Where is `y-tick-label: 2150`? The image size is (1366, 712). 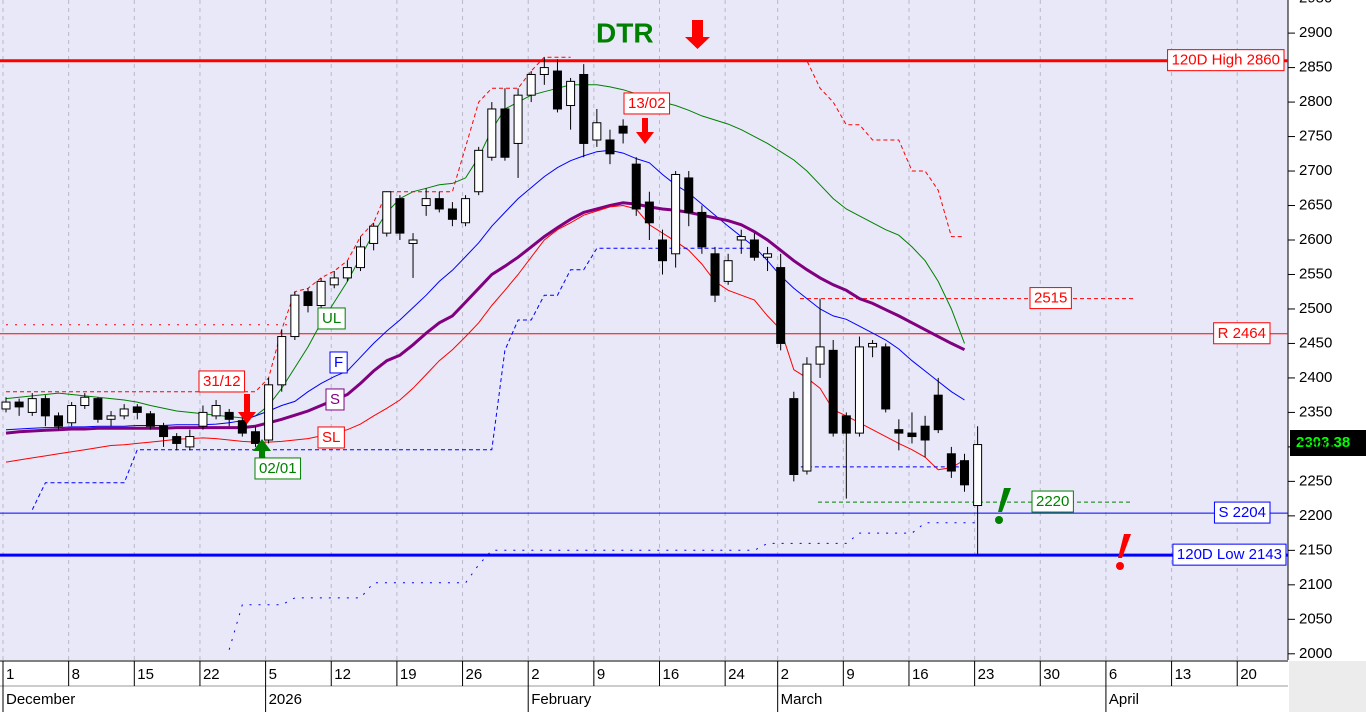
y-tick-label: 2150 is located at coordinates (1315, 549).